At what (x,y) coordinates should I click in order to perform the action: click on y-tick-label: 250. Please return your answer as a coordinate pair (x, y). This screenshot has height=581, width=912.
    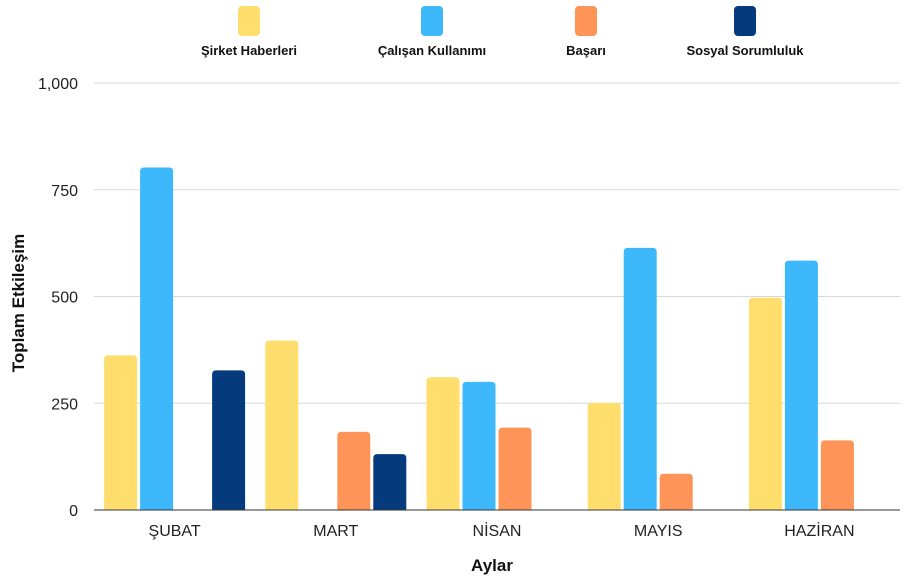
    Looking at the image, I should click on (64, 404).